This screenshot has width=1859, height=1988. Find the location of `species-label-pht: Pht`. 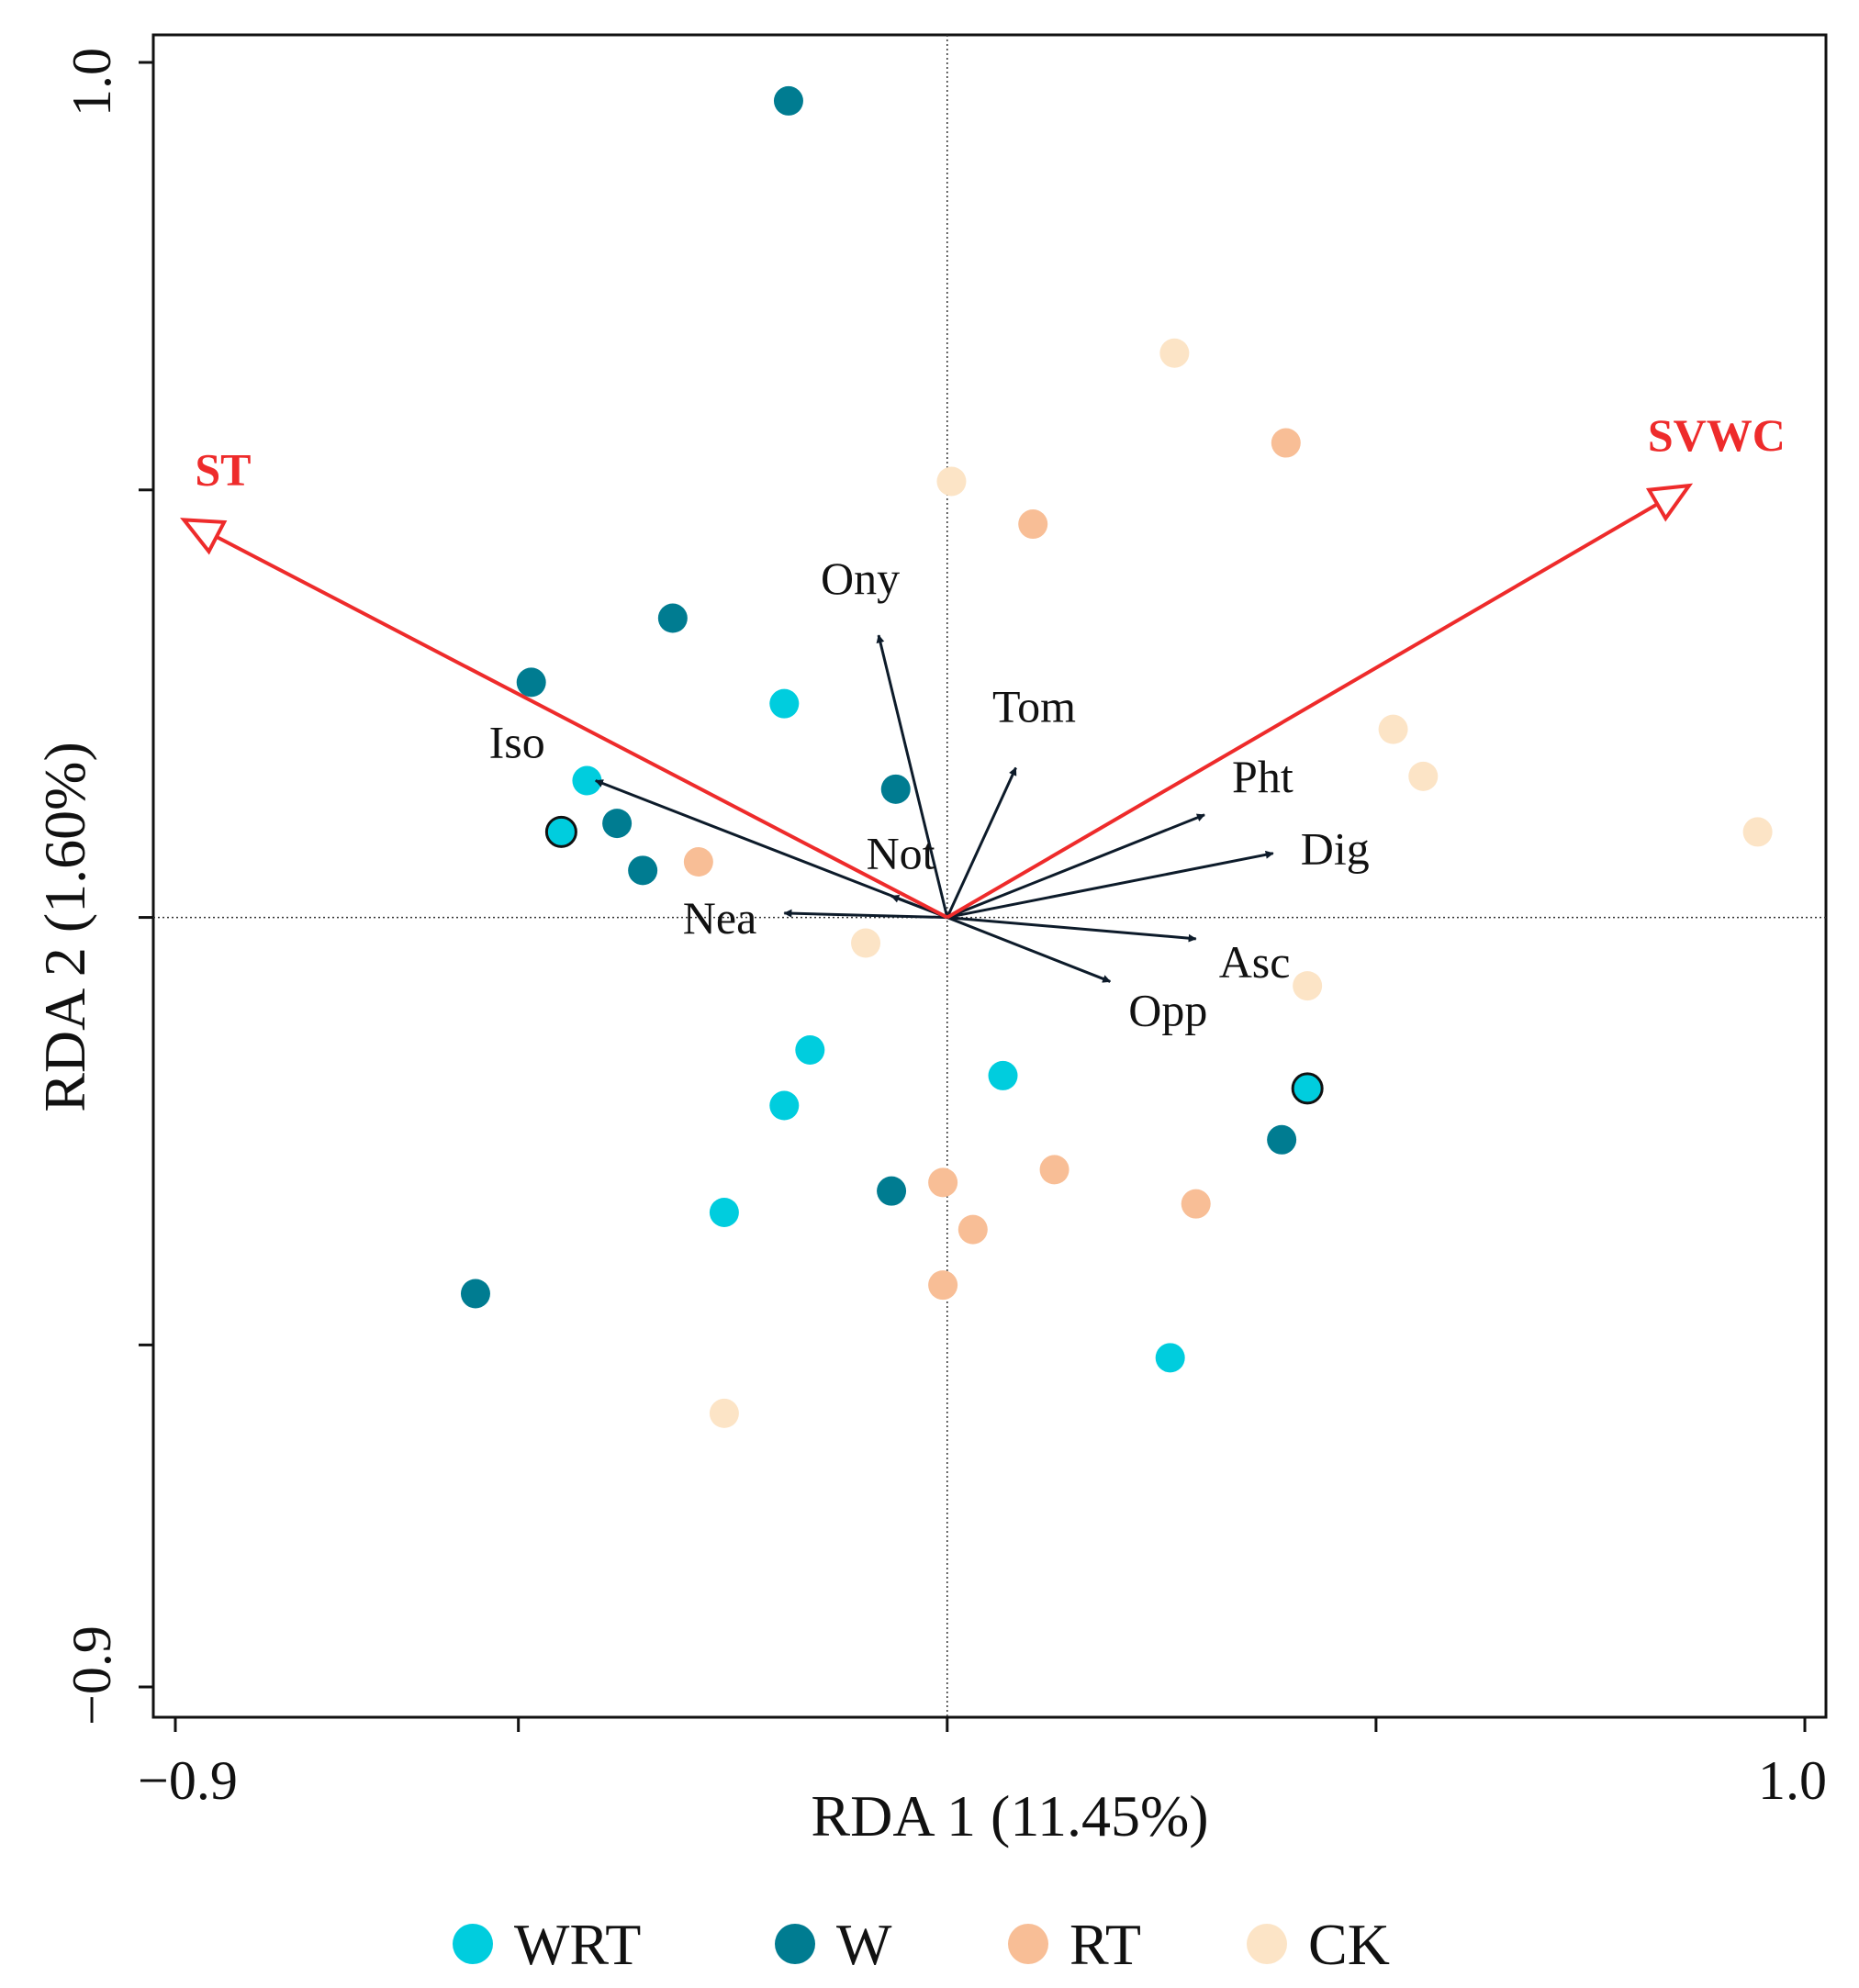

species-label-pht: Pht is located at coordinates (1262, 776).